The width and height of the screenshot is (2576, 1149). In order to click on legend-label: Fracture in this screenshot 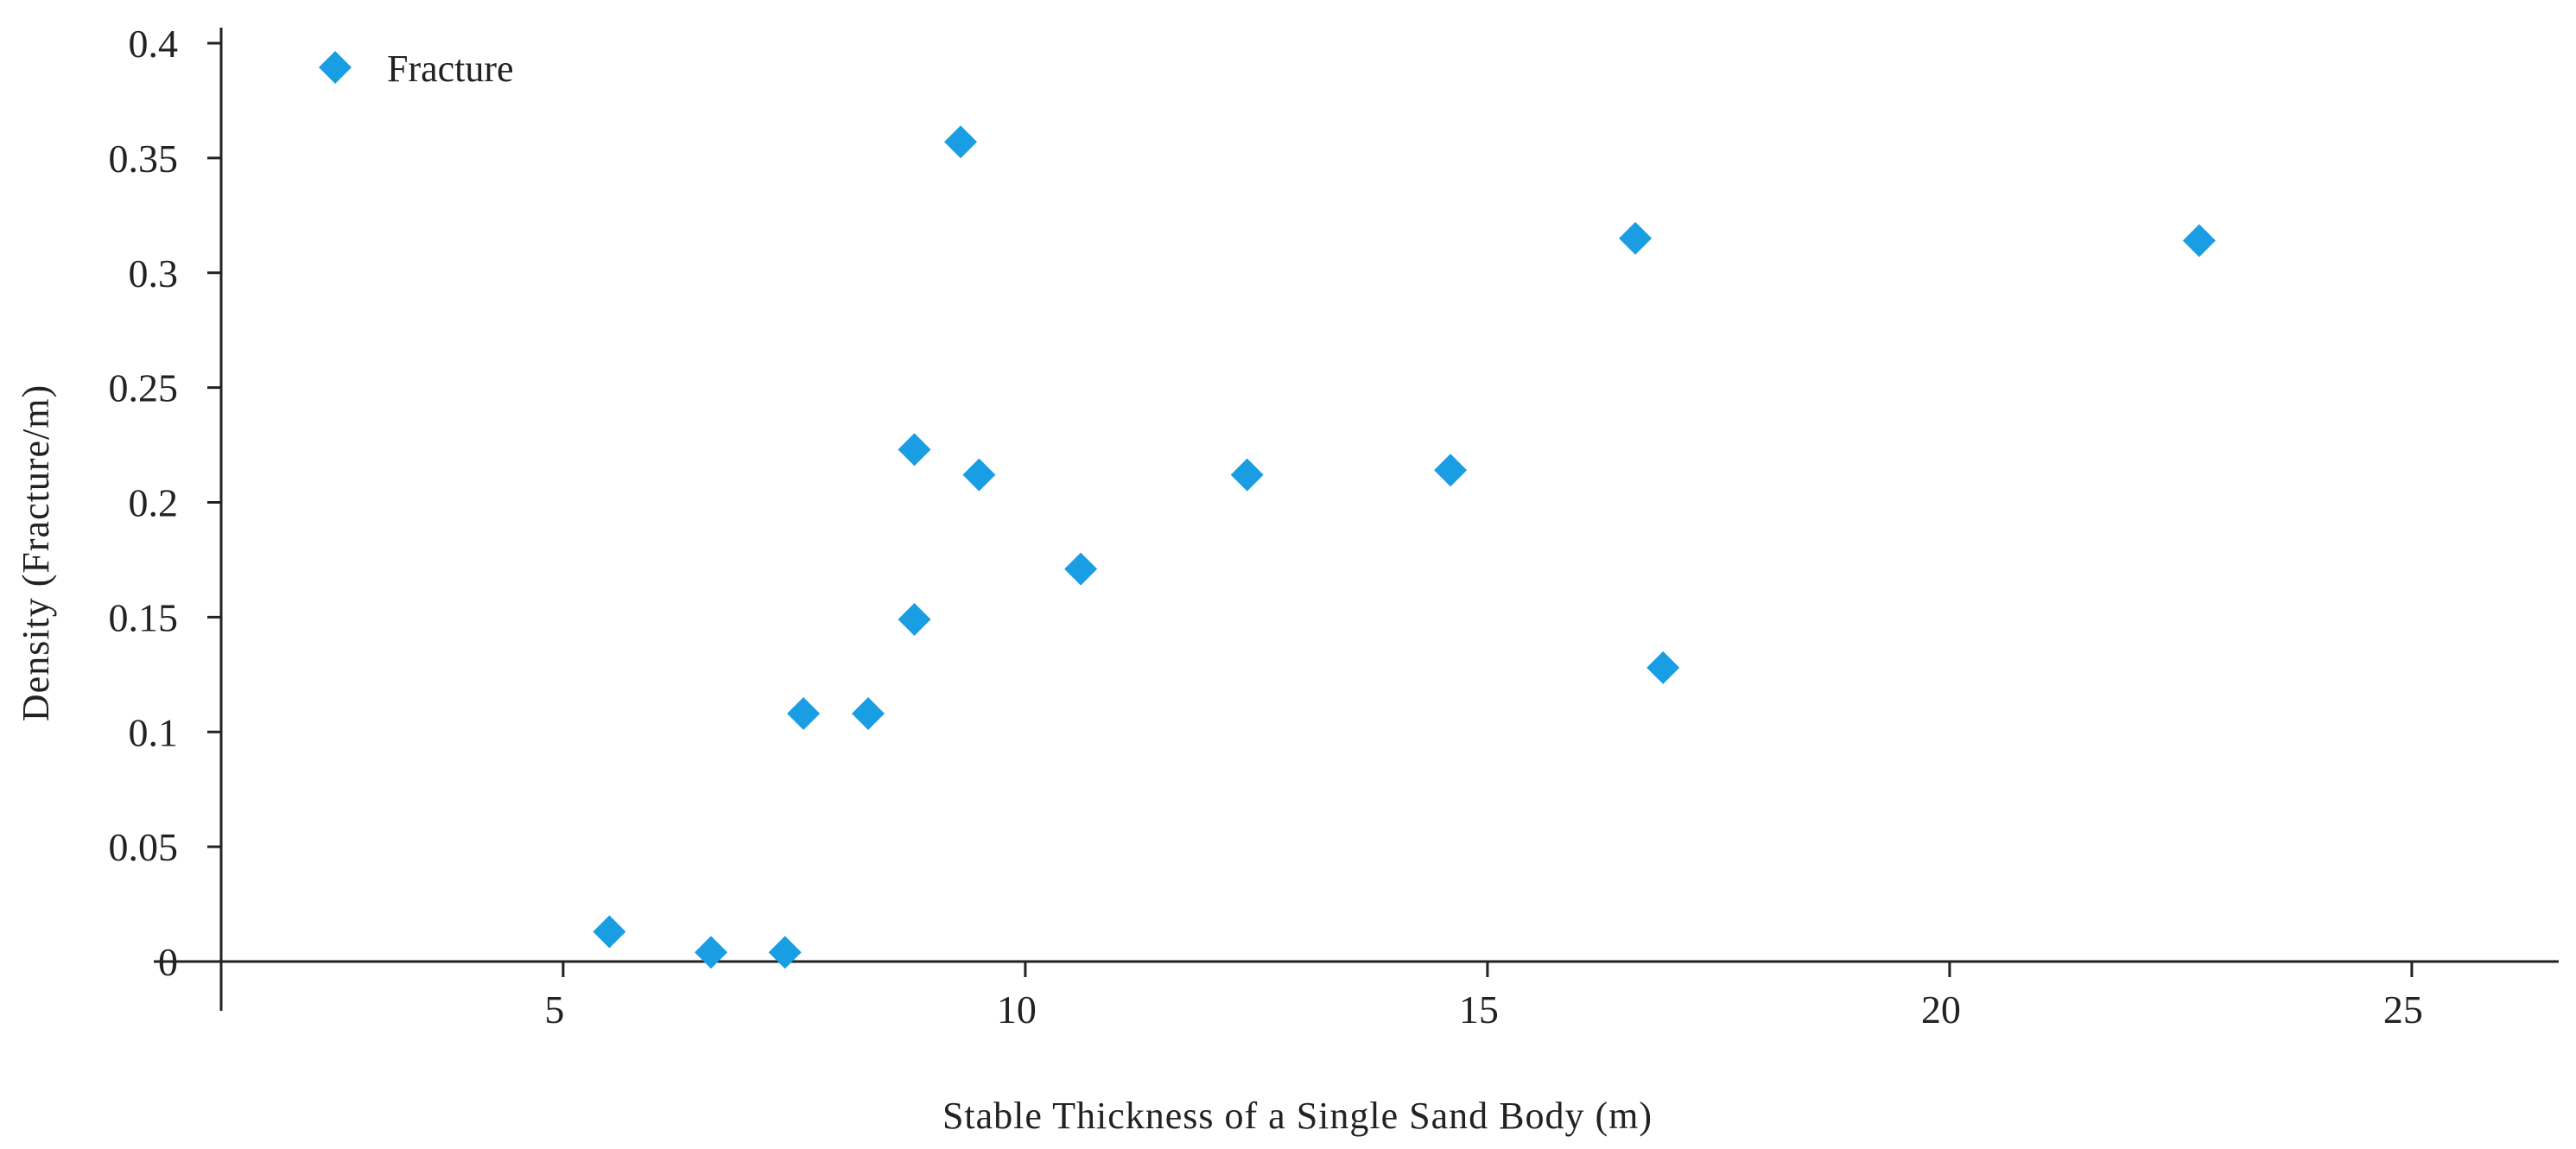, I will do `click(450, 69)`.